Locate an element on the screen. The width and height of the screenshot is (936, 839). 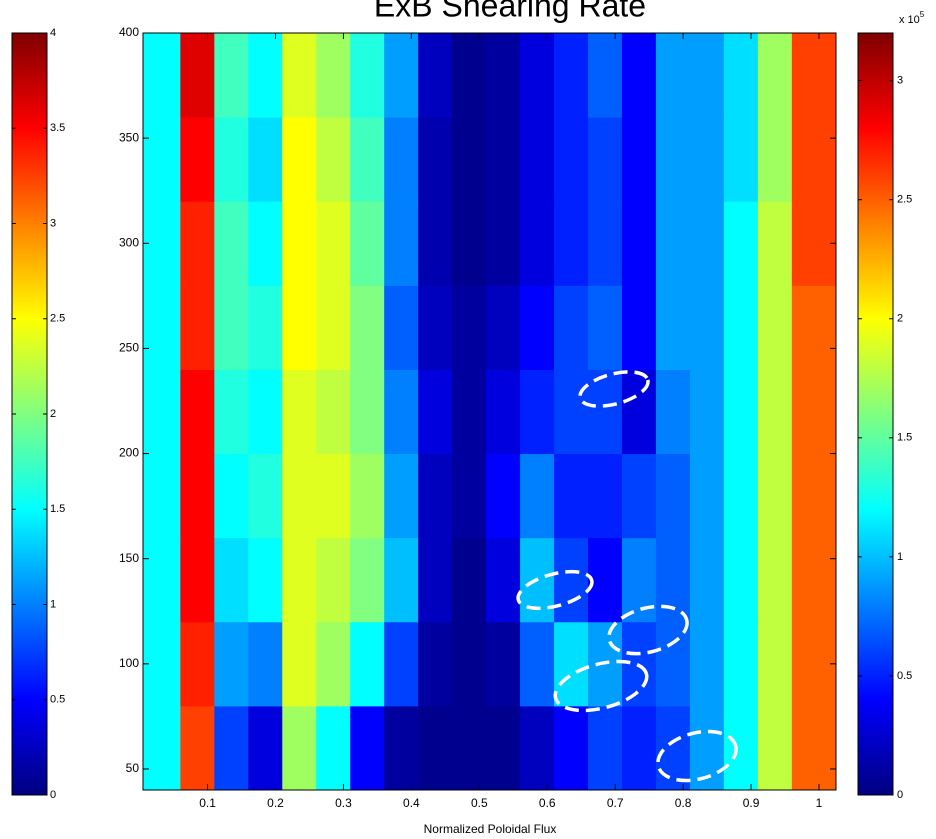
colorbar-tick-label: 0.5 is located at coordinates (57, 700).